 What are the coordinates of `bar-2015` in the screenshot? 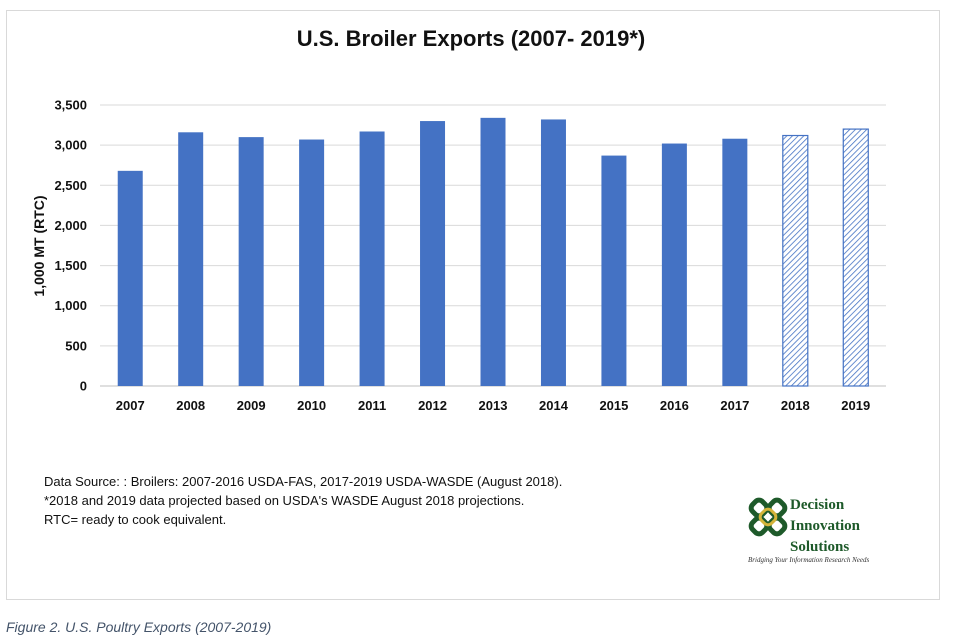 It's located at (614, 270).